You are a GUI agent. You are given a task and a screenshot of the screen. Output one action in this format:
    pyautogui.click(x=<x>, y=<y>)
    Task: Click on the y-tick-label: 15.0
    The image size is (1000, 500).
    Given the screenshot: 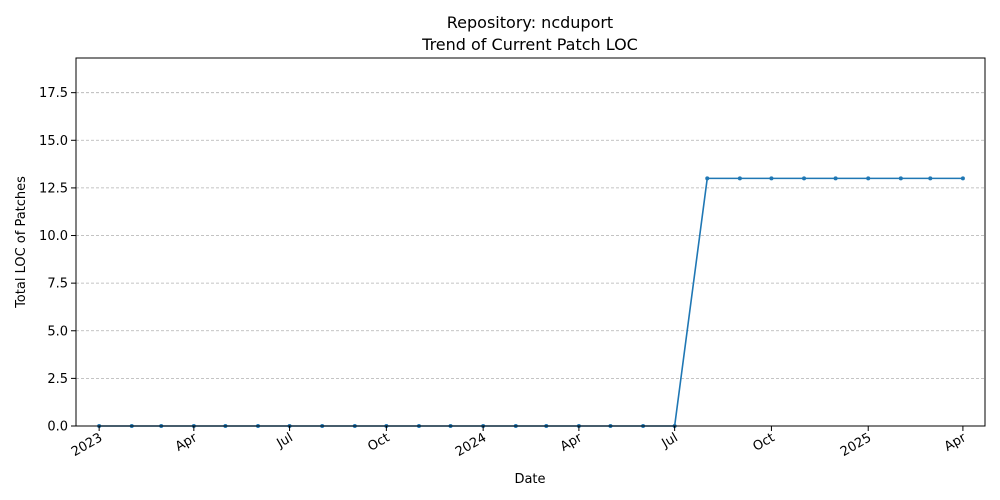 What is the action you would take?
    pyautogui.click(x=53, y=141)
    